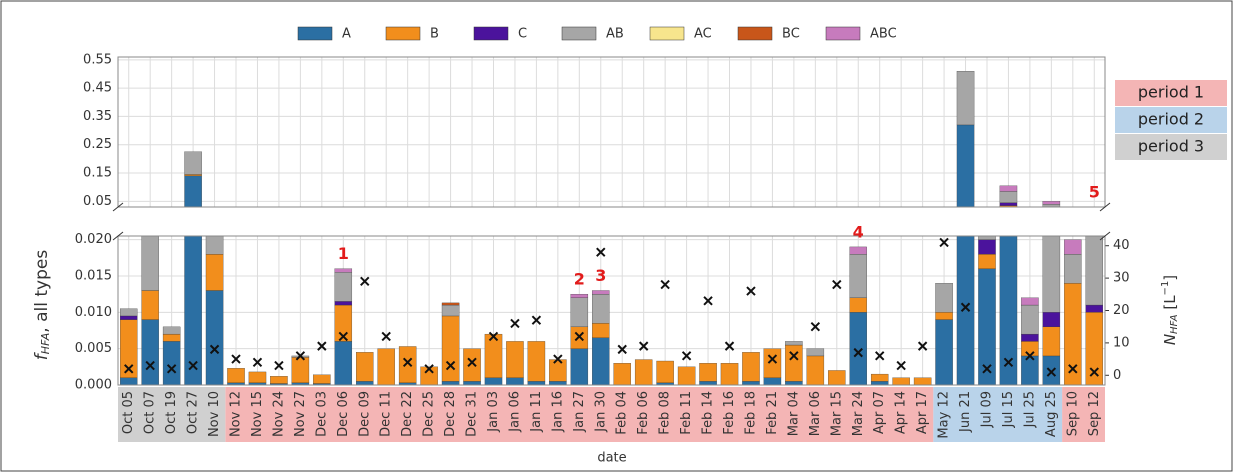  What do you see at coordinates (278, 414) in the screenshot?
I see `x-tick-label: Nov 24` at bounding box center [278, 414].